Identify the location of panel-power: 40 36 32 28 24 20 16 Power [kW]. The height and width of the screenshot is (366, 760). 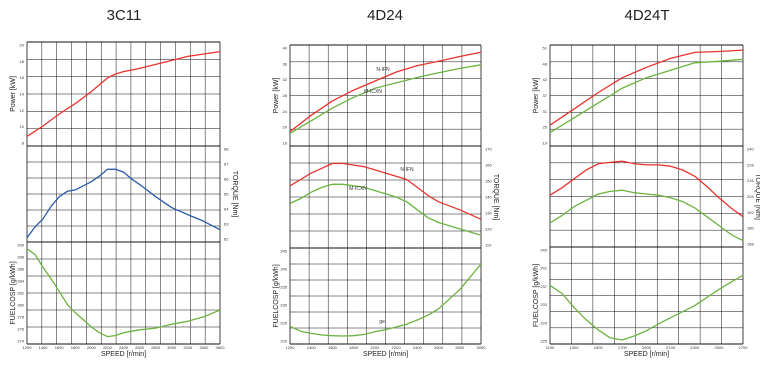
(377, 95).